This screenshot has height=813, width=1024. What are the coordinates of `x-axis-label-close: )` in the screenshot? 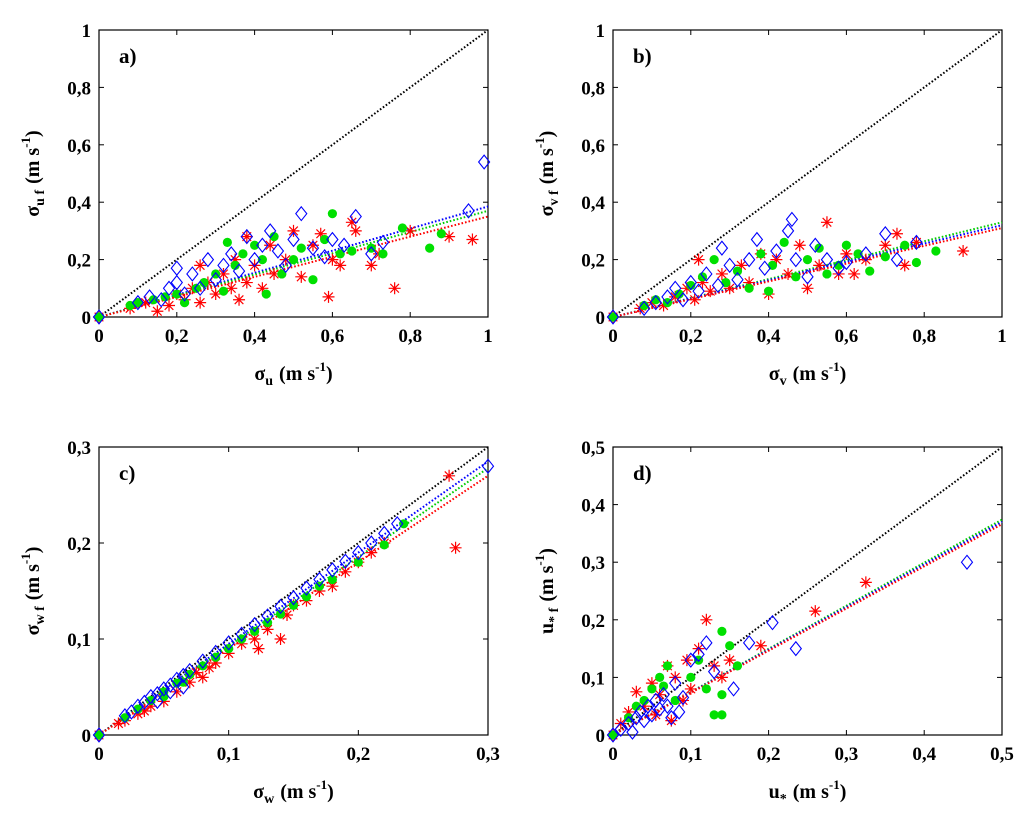 It's located at (329, 374).